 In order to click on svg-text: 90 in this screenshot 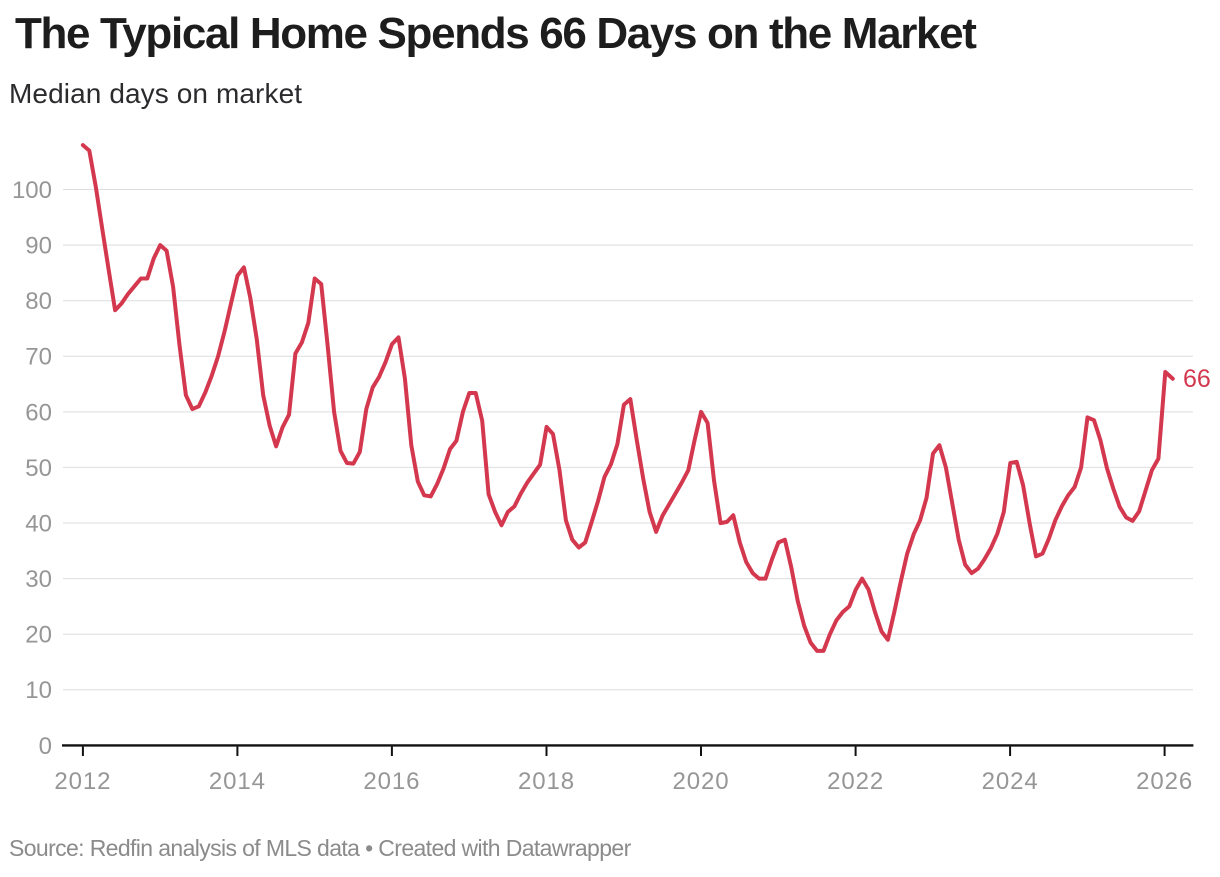, I will do `click(38, 246)`.